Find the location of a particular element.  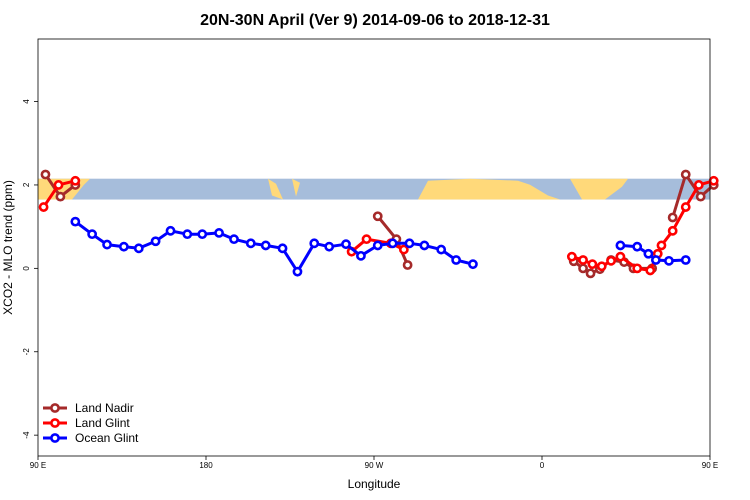

y-tick-label: 4 is located at coordinates (26, 101).